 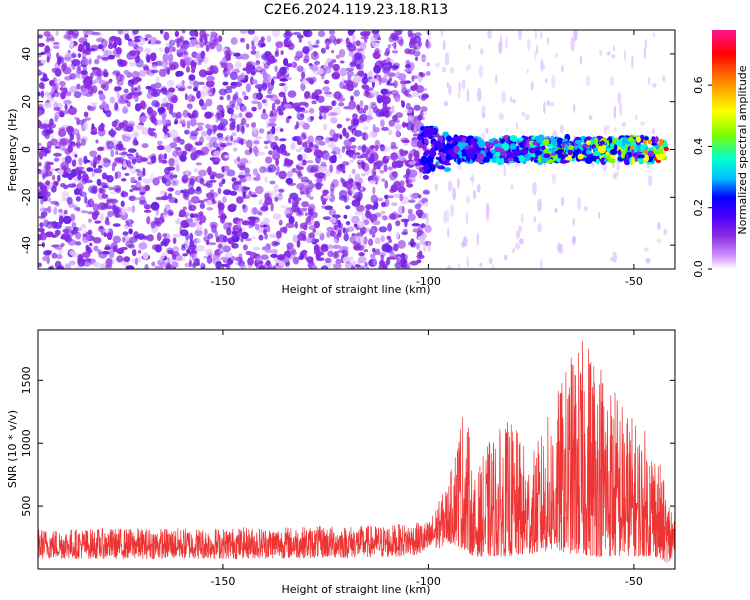 What do you see at coordinates (12, 449) in the screenshot?
I see `snr-y-axis-label: SNR (10 * v/v)` at bounding box center [12, 449].